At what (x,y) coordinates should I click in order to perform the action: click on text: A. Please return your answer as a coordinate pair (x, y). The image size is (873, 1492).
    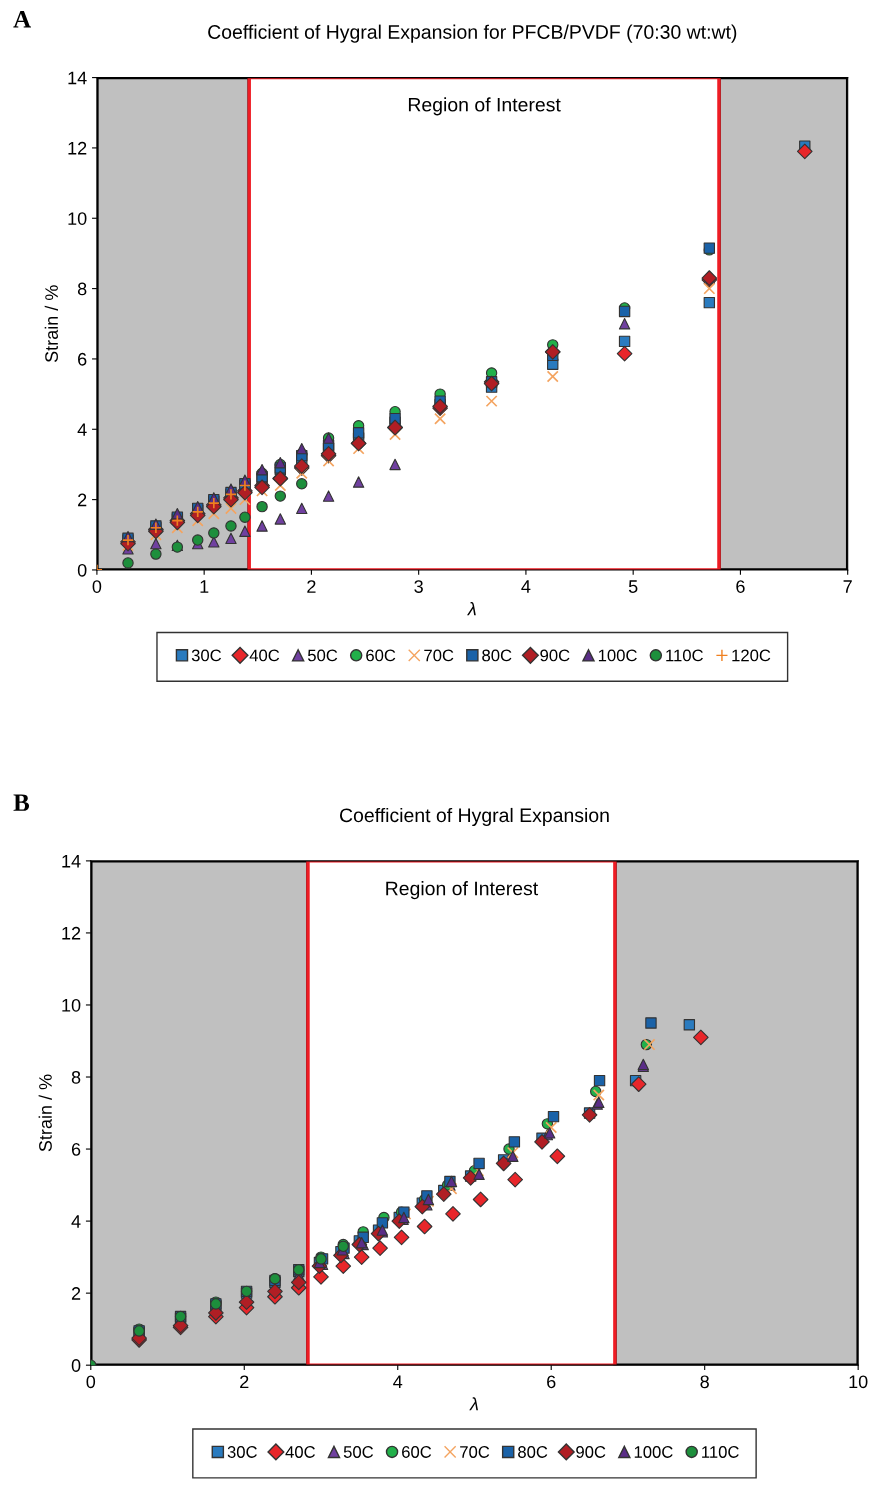
    Looking at the image, I should click on (22, 19).